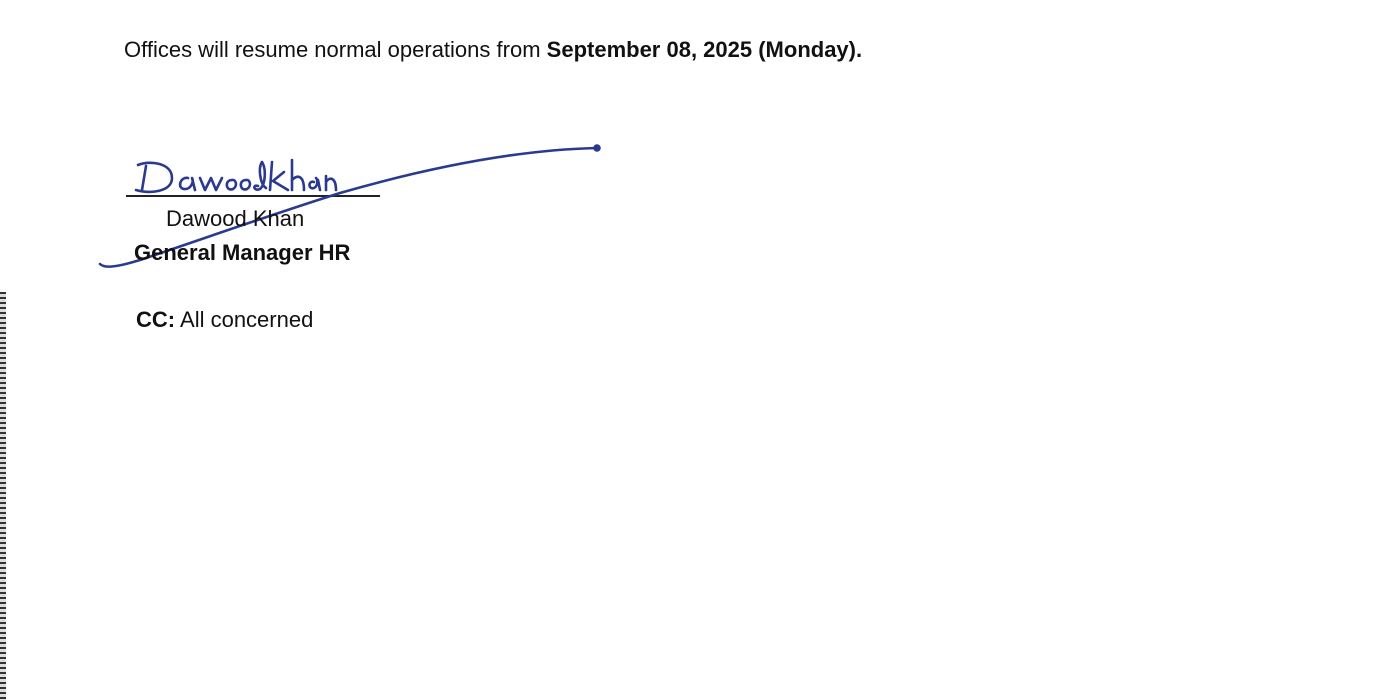 The height and width of the screenshot is (700, 1400). Describe the element at coordinates (3, 496) in the screenshot. I see `scan-edge` at that location.